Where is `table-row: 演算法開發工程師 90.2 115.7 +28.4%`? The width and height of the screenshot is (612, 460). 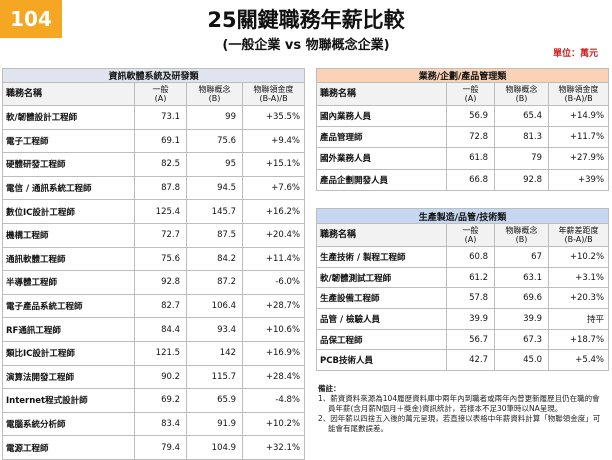 table-row: 演算法開發工程師 90.2 115.7 +28.4% is located at coordinates (154, 377).